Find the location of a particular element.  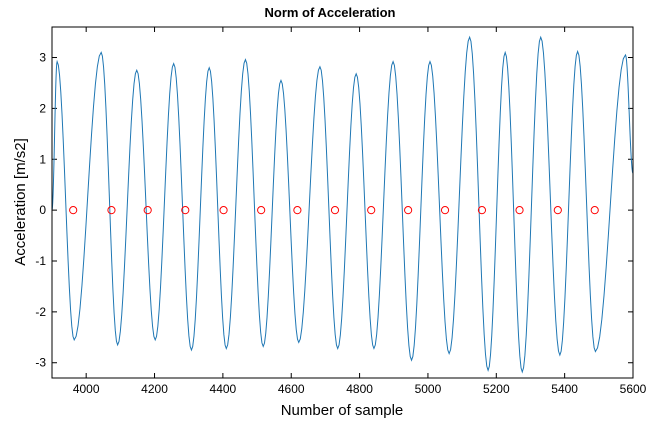

y-tick-label: -2 is located at coordinates (40, 312).